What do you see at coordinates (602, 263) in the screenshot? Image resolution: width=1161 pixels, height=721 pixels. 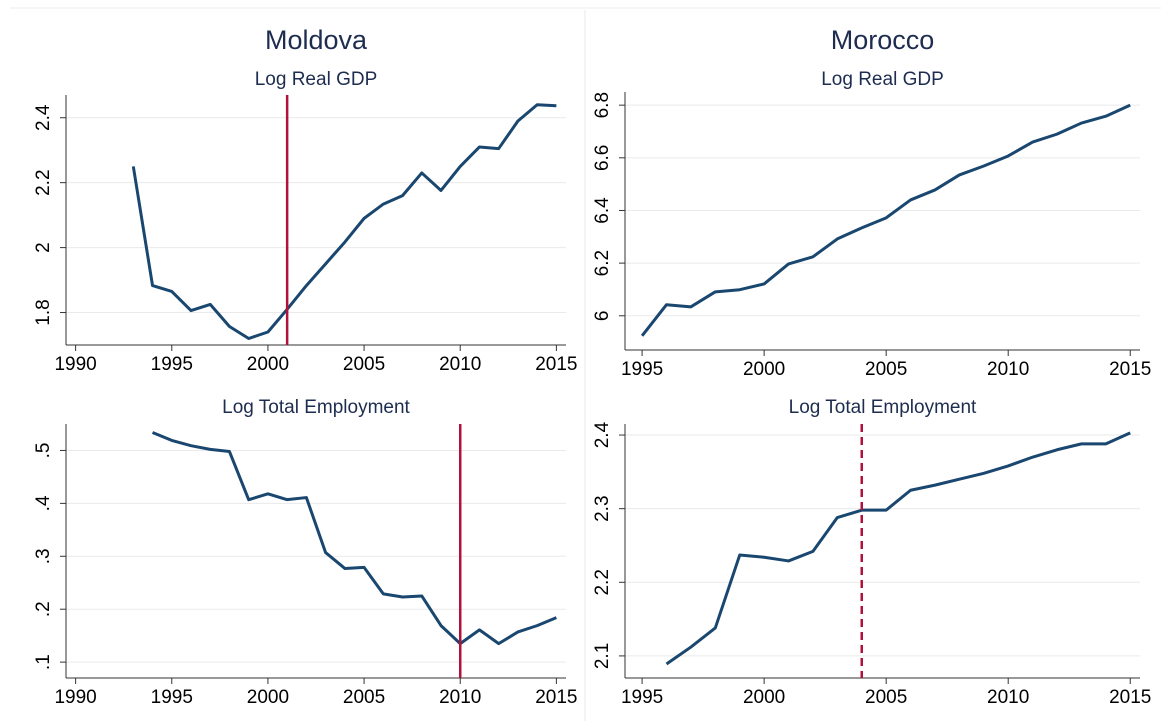 I see `y-tick-label: 6.2` at bounding box center [602, 263].